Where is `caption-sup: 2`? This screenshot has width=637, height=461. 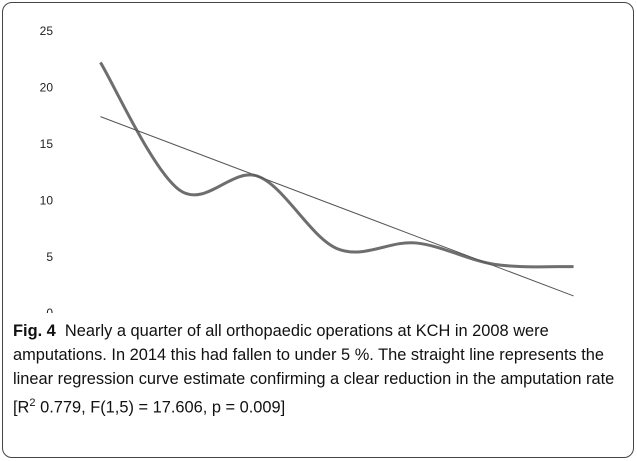
caption-sup: 2 is located at coordinates (32, 403).